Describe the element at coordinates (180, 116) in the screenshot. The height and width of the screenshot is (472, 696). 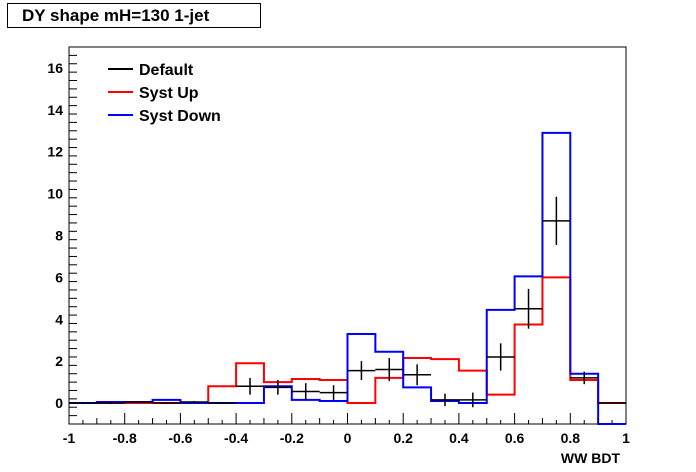
I see `legend-label: Syst Down` at that location.